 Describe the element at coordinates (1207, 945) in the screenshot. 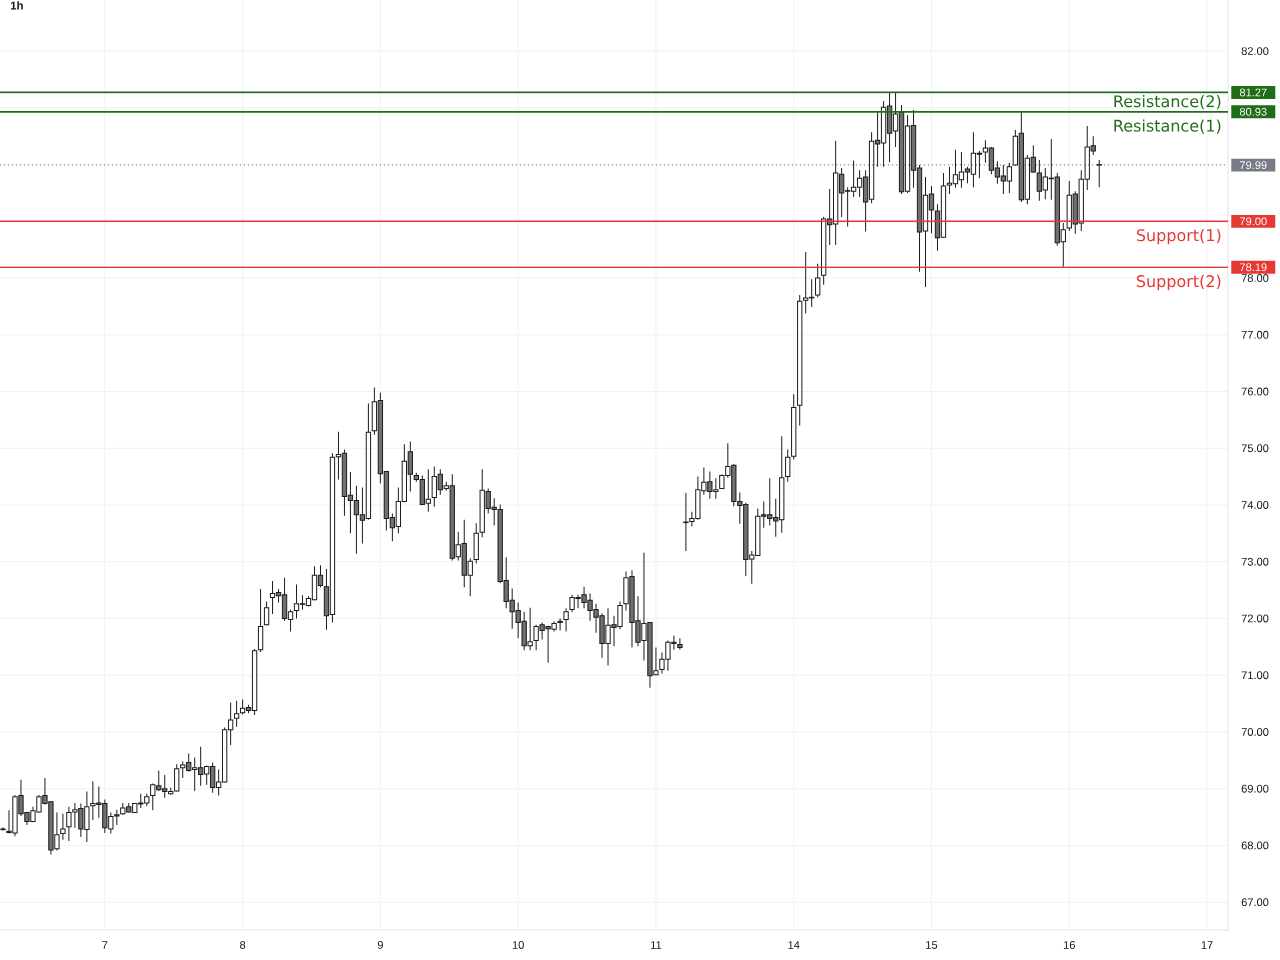

I see `x-tick-label: 17` at that location.